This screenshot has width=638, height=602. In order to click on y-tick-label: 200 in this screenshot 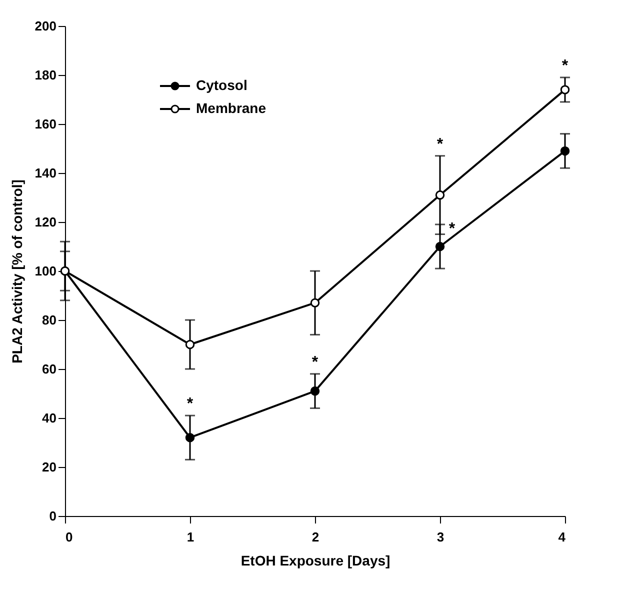, I will do `click(45, 26)`.